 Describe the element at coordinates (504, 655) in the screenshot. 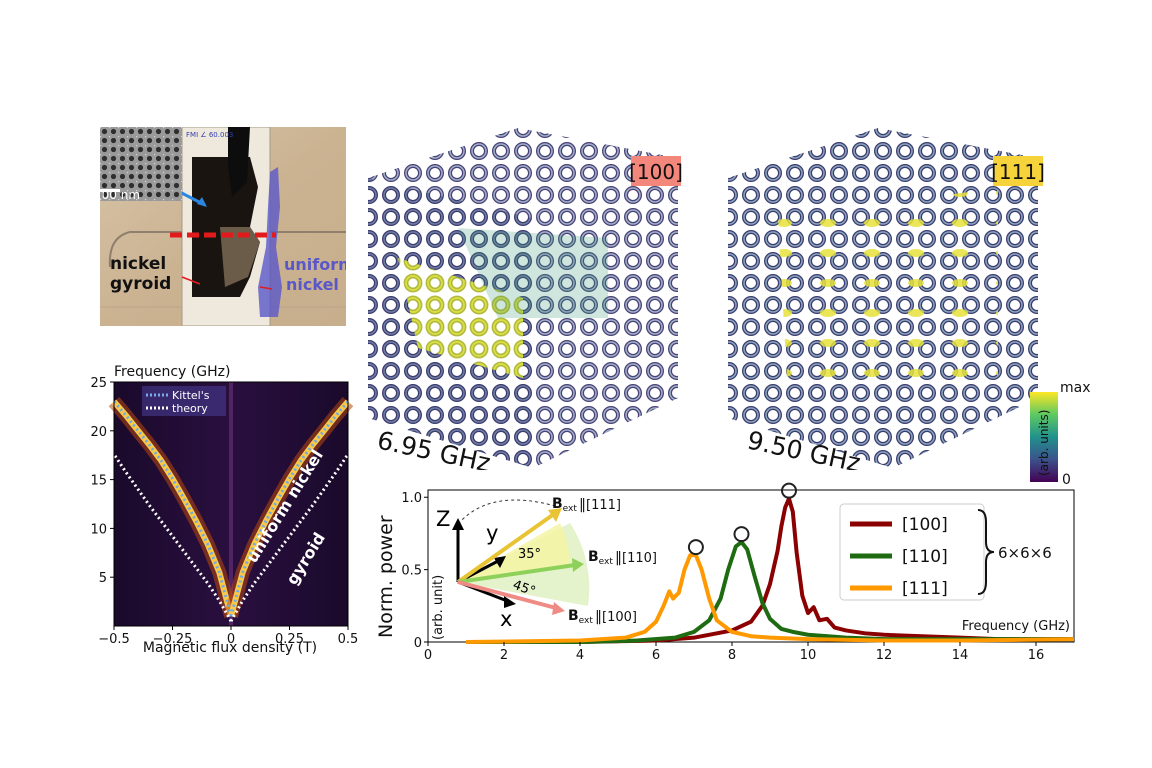

I see `spectrum-xtick-label: 2` at that location.